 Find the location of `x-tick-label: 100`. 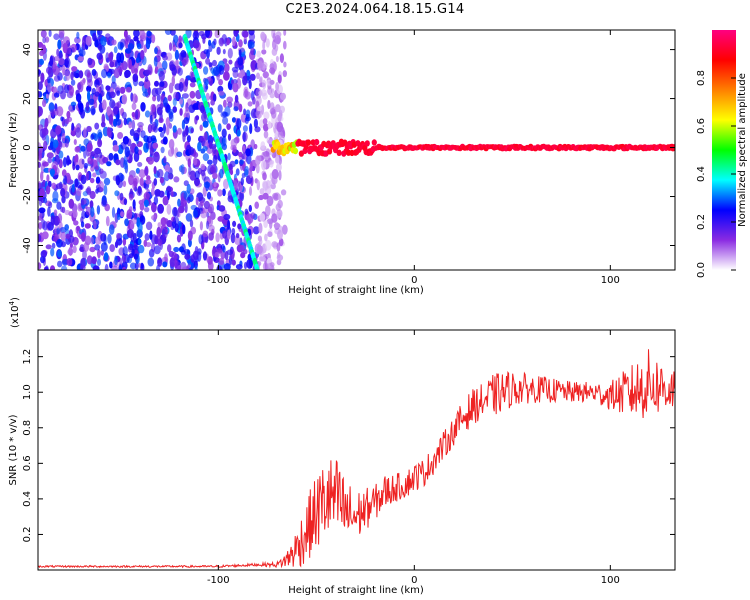

x-tick-label: 100 is located at coordinates (610, 280).